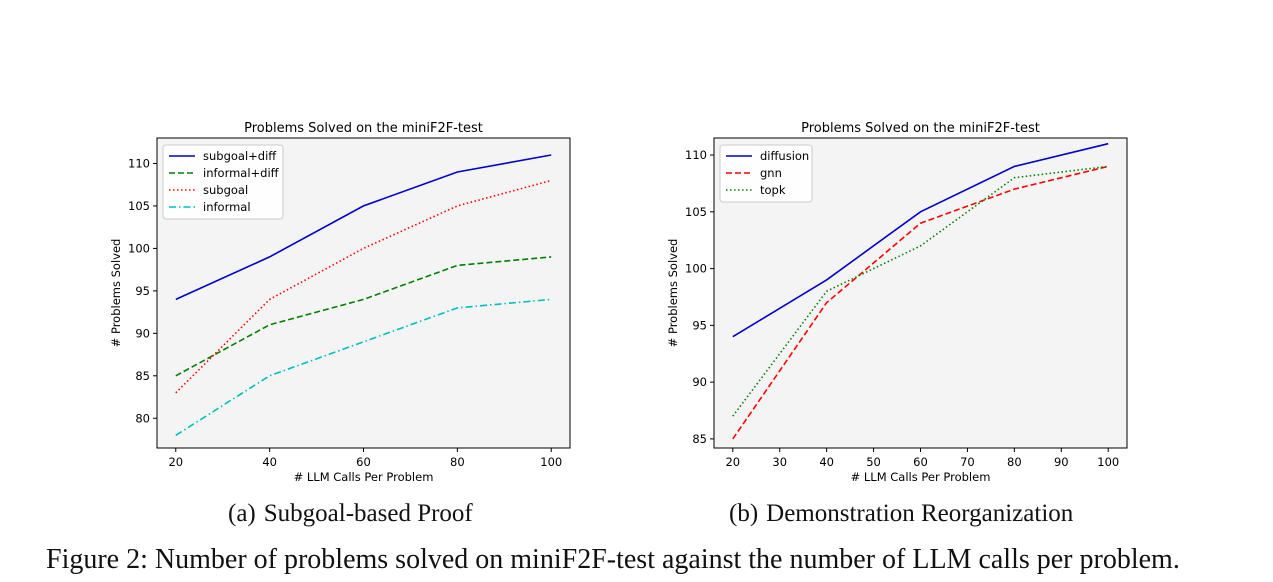  I want to click on series-line-informal, so click(363, 367).